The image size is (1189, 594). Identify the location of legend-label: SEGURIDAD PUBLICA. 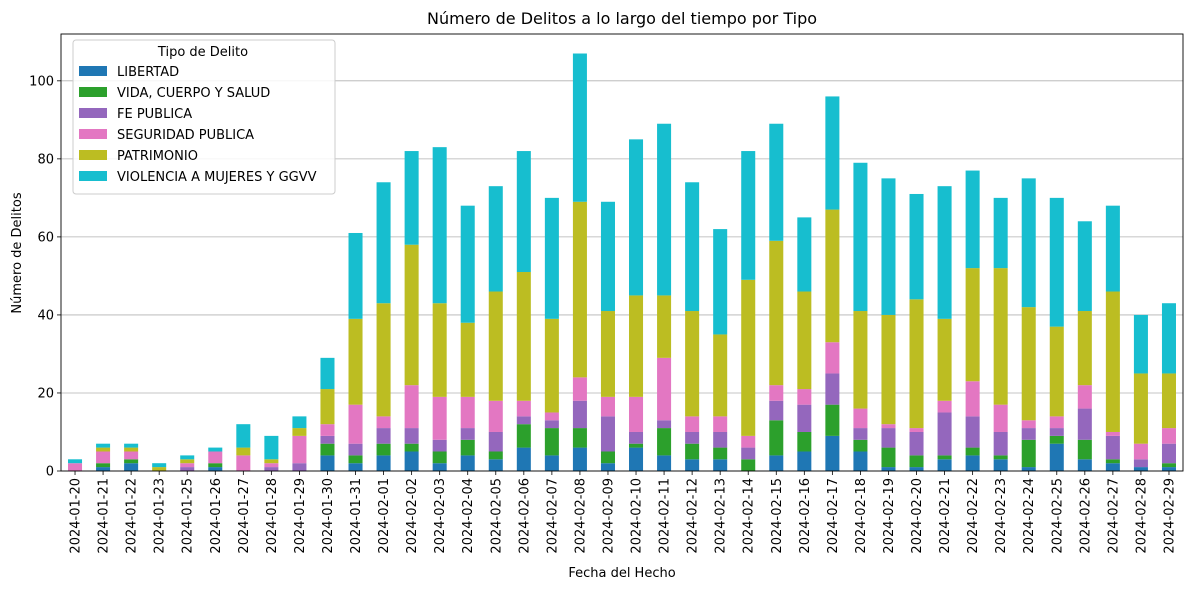
(185, 135).